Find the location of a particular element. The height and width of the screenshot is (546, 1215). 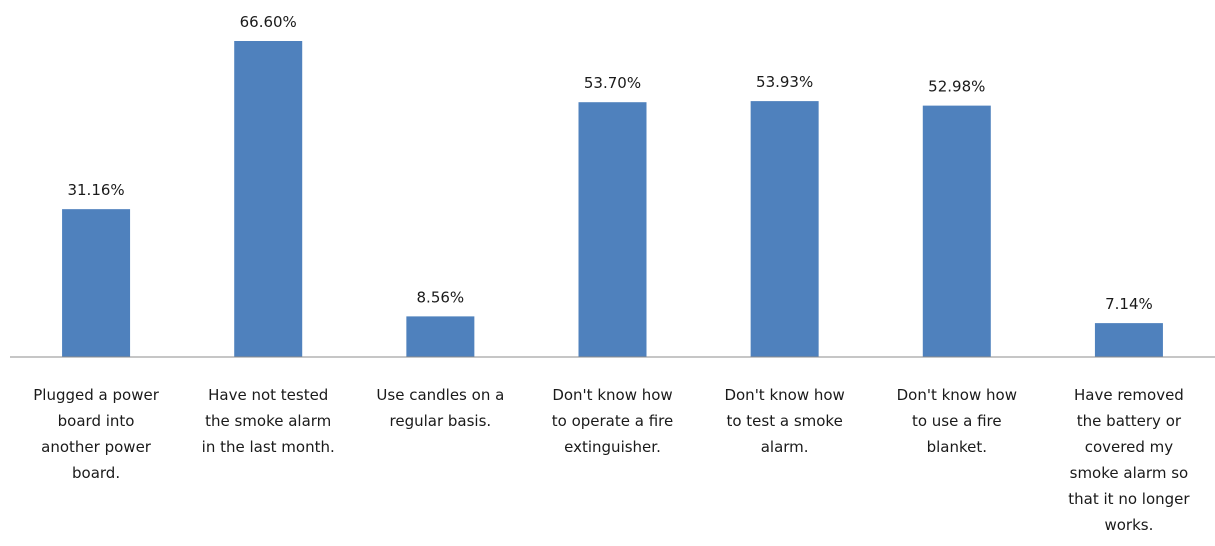

category-label-line: another power is located at coordinates (96, 447).